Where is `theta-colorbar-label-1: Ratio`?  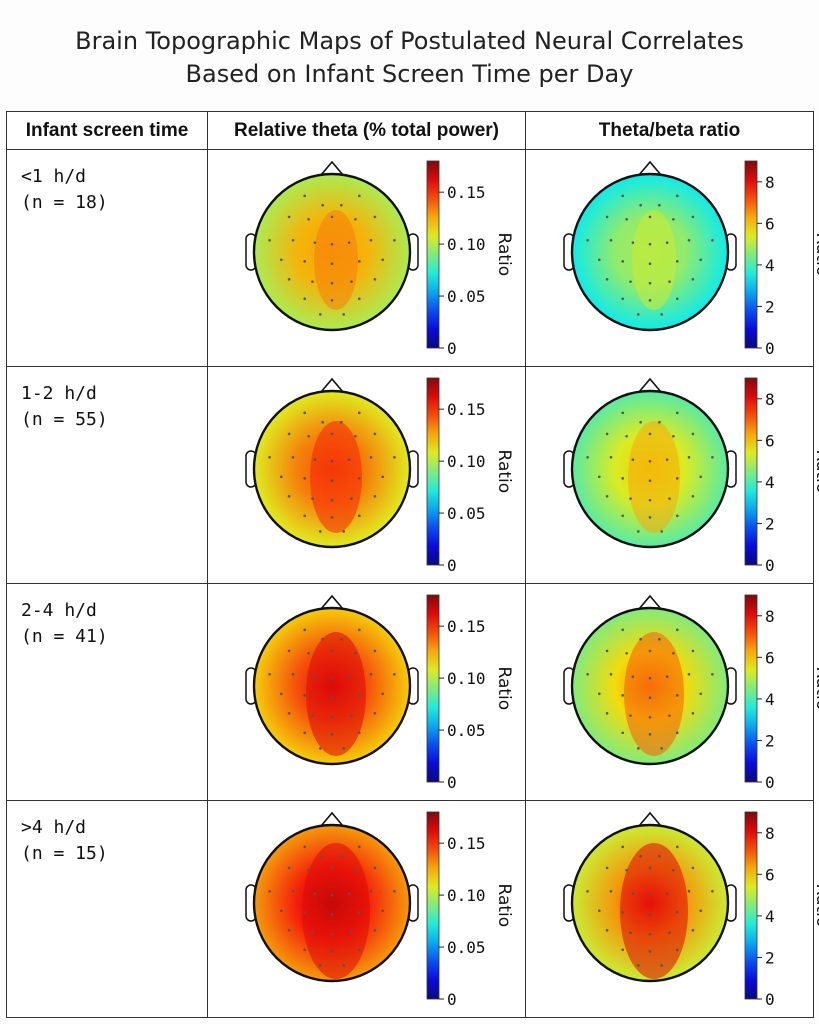
theta-colorbar-label-1: Ratio is located at coordinates (504, 472).